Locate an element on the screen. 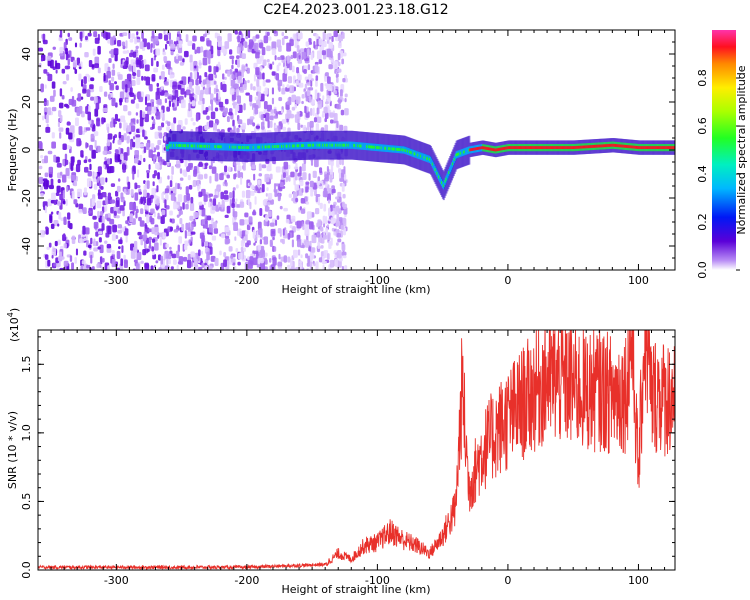 The image size is (750, 600). colorbar-label: Normalized spectral amplitude is located at coordinates (741, 149).